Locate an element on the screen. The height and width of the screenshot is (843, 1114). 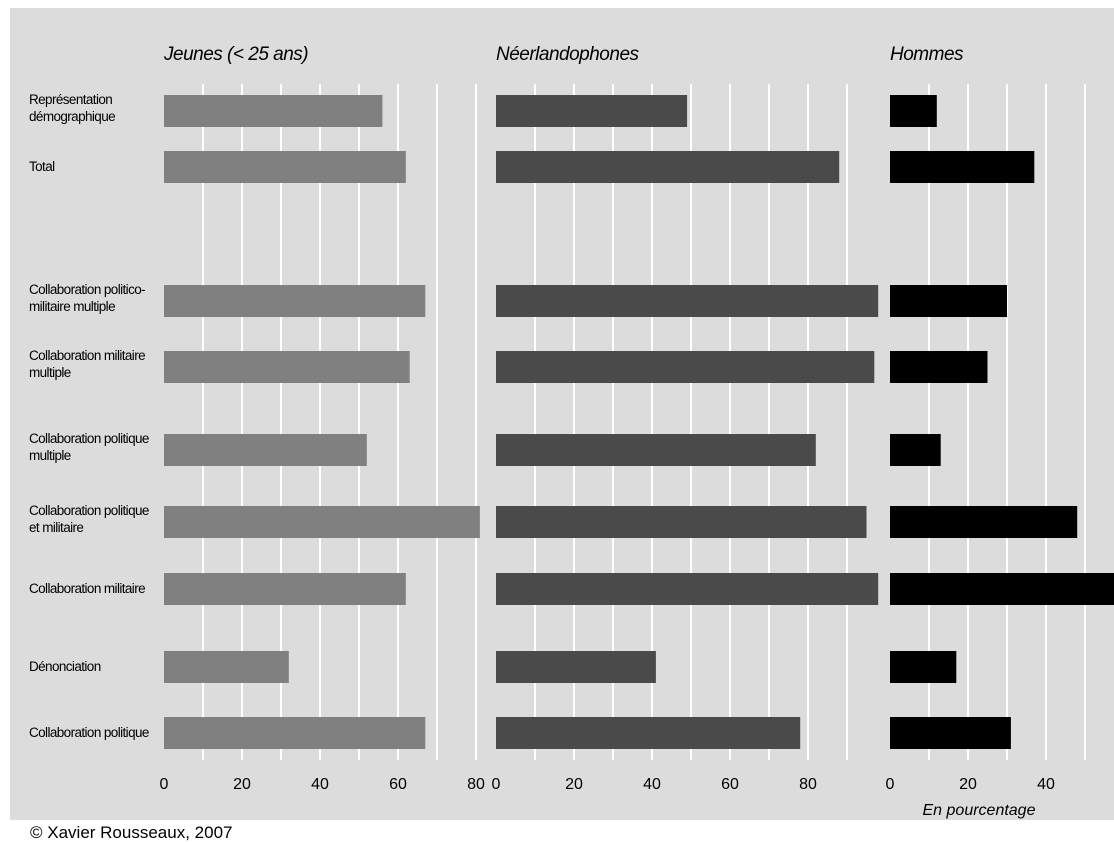
unit-label: En pourcentage is located at coordinates (979, 810).